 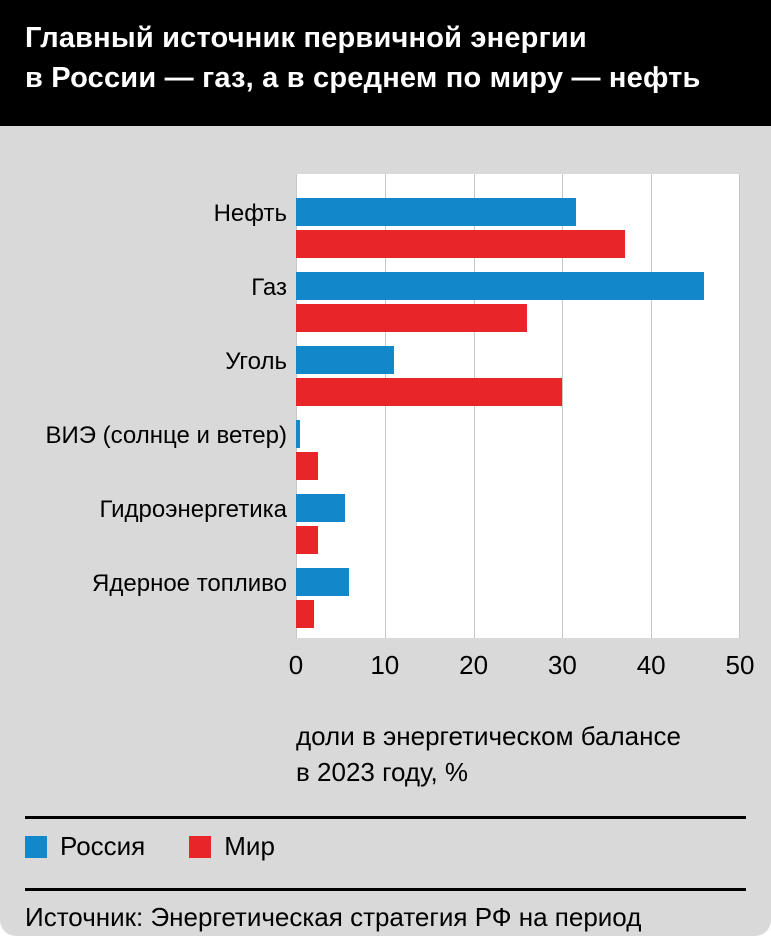 I want to click on x-axis-label-line2: в 2023 году, %, so click(x=382, y=772).